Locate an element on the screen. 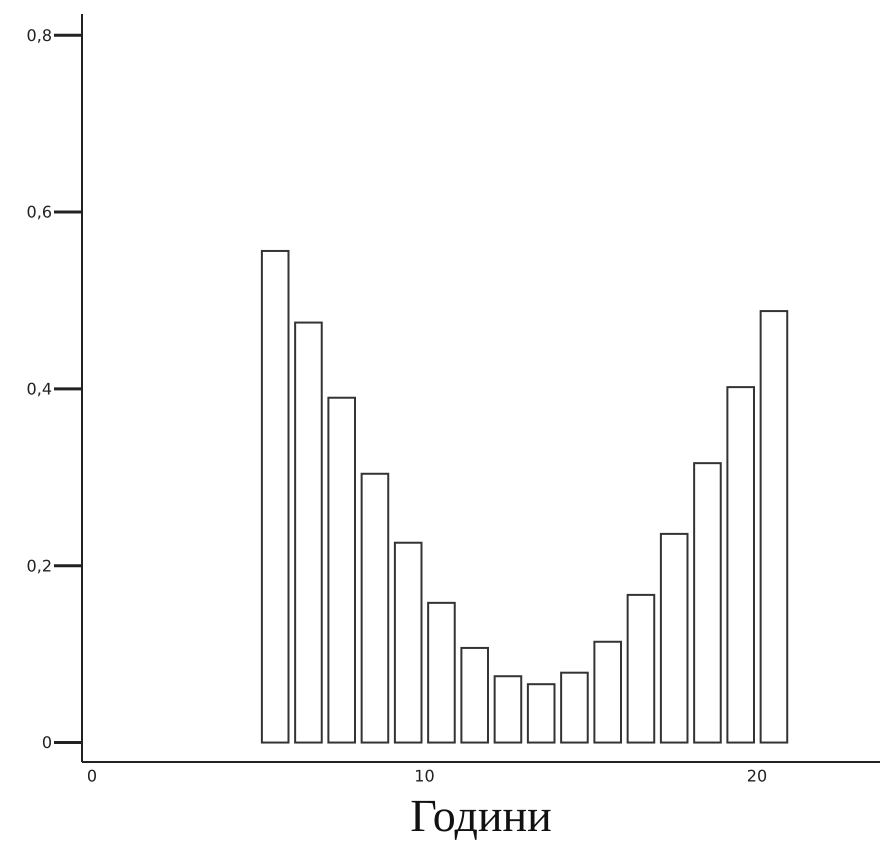 This screenshot has height=845, width=880. x-tick-label: 0 is located at coordinates (92, 776).